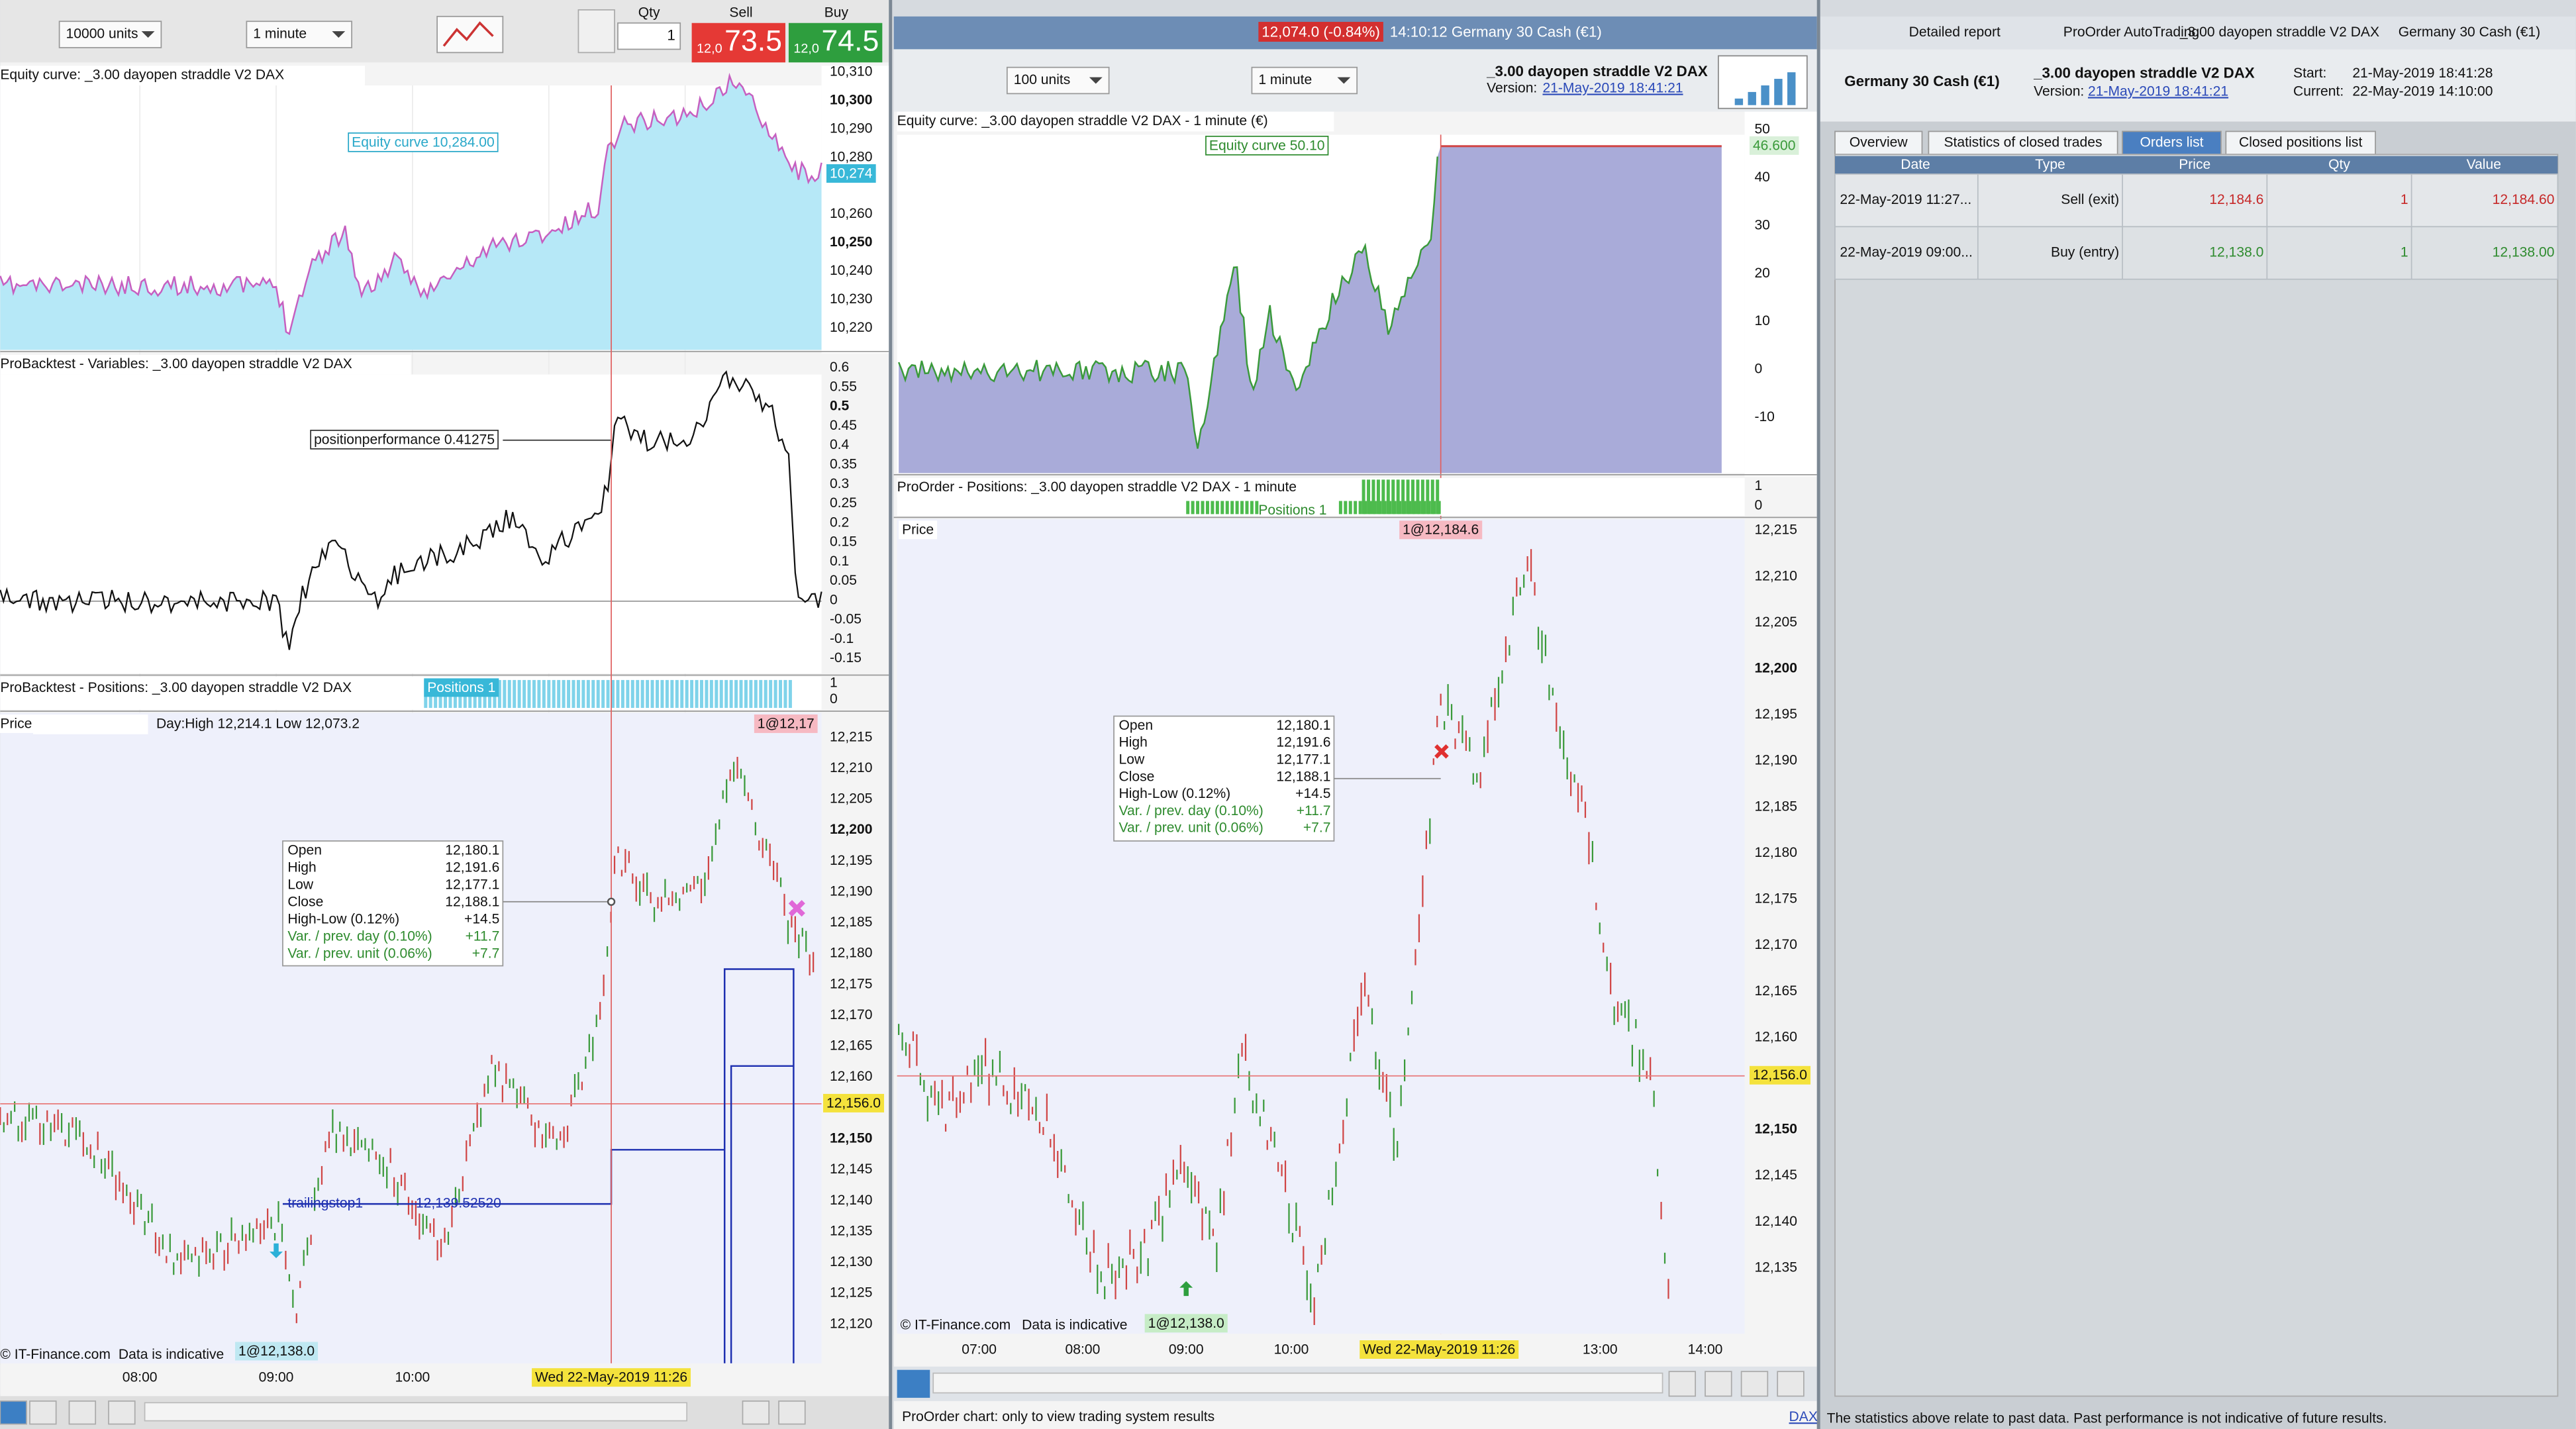  I want to click on axis-label: 0.3, so click(839, 484).